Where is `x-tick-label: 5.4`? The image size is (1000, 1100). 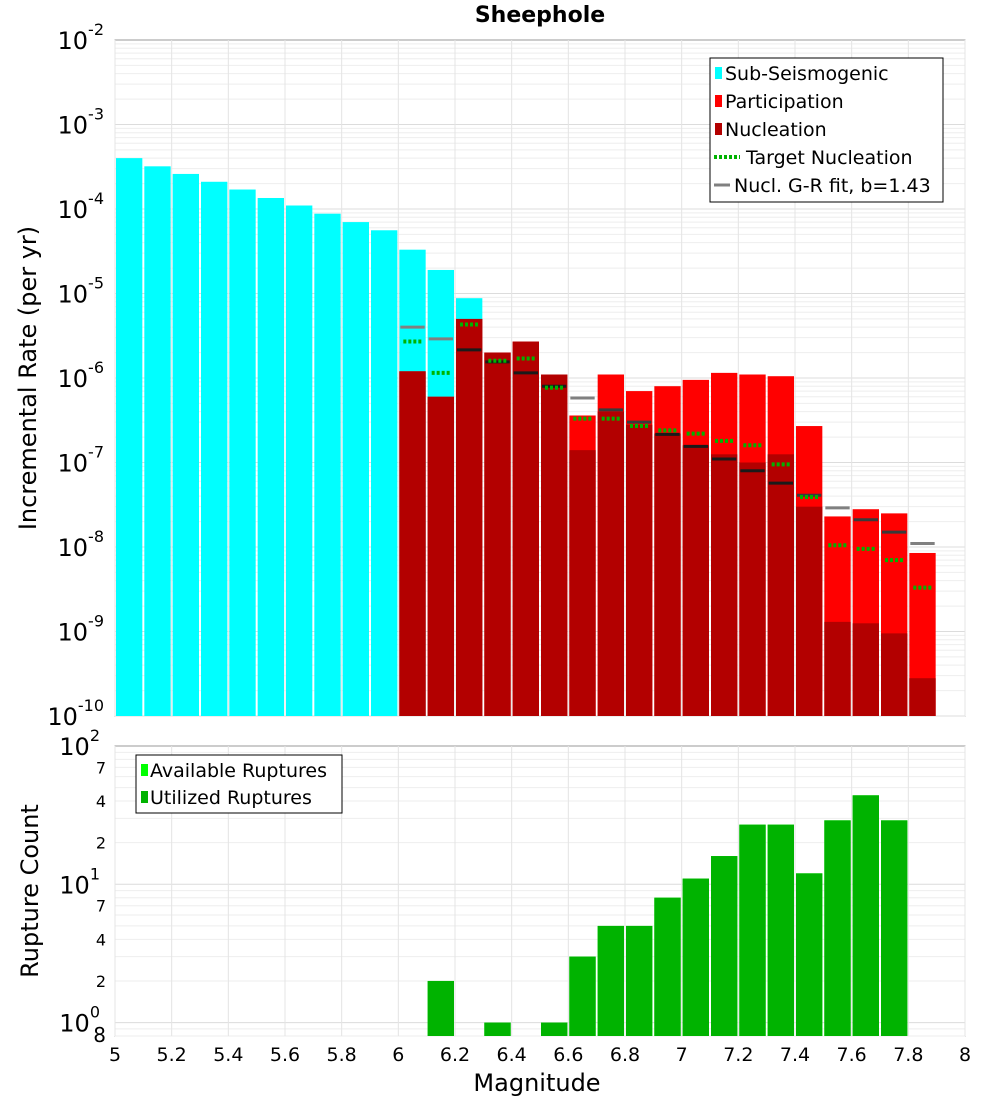
x-tick-label: 5.4 is located at coordinates (228, 1055).